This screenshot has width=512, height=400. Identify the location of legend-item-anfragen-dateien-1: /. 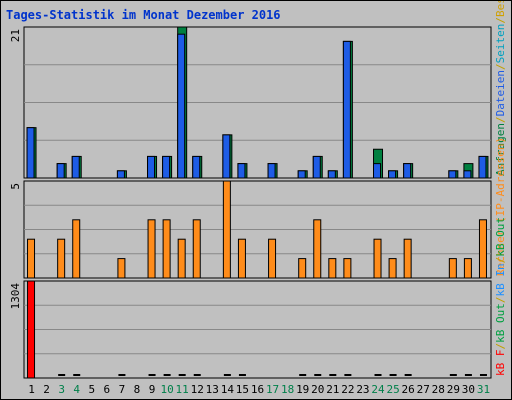
(500, 119).